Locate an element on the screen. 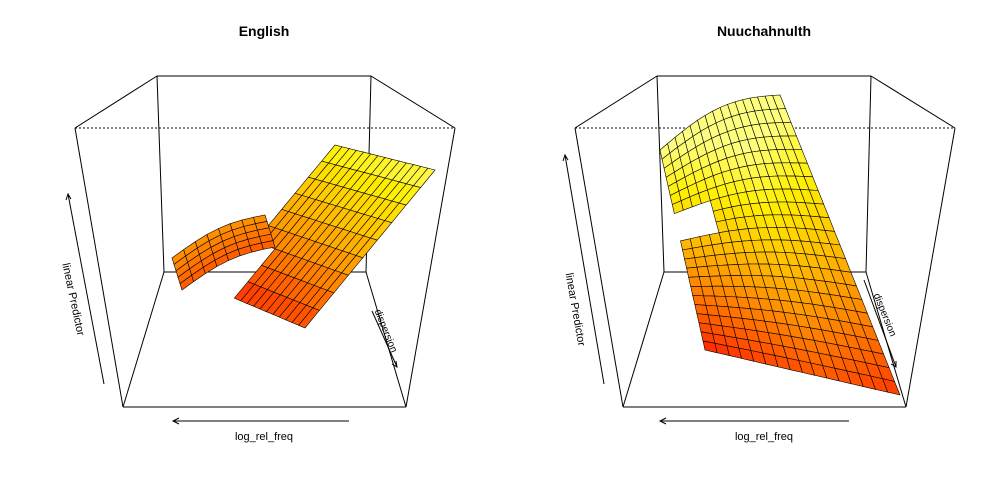 This screenshot has height=500, width=1000. nuuchahnulth-surface is located at coordinates (780, 245).